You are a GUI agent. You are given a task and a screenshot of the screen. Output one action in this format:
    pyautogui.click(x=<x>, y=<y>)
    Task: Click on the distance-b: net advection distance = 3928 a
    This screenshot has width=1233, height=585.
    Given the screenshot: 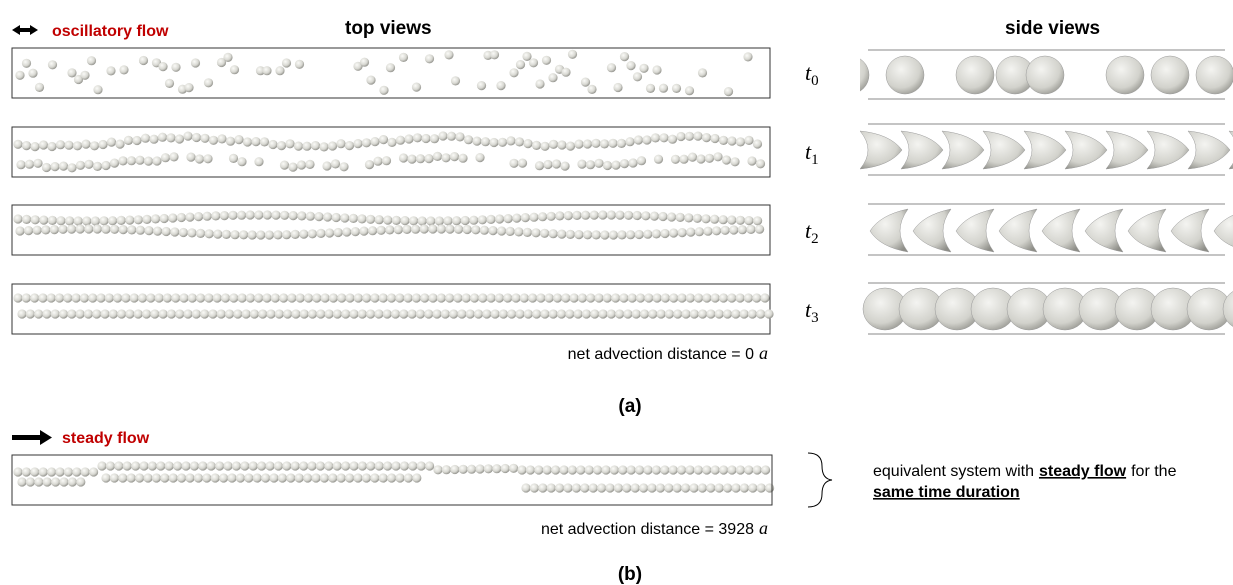 What is the action you would take?
    pyautogui.click(x=654, y=528)
    